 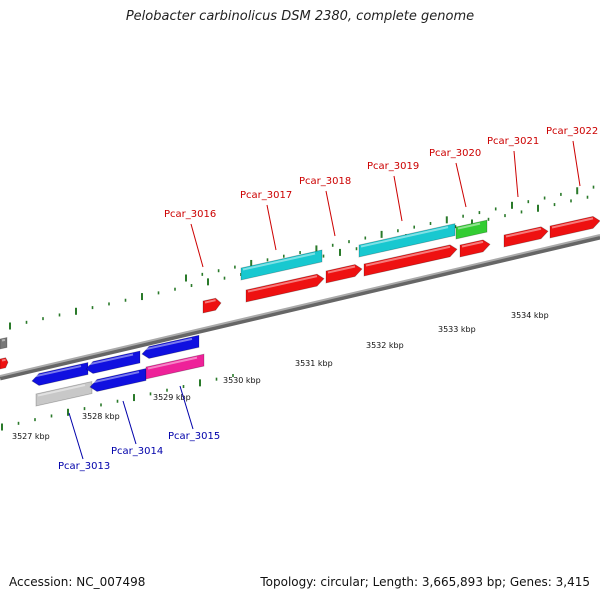 What do you see at coordinates (472, 244) in the screenshot?
I see `gene-pcar-3020-highlight` at bounding box center [472, 244].